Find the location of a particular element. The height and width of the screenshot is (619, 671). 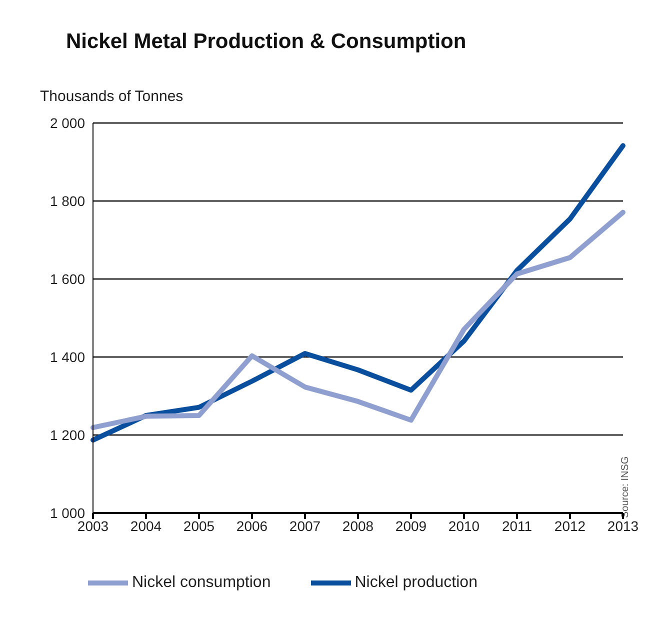

legend-label: Nickel production is located at coordinates (416, 583).